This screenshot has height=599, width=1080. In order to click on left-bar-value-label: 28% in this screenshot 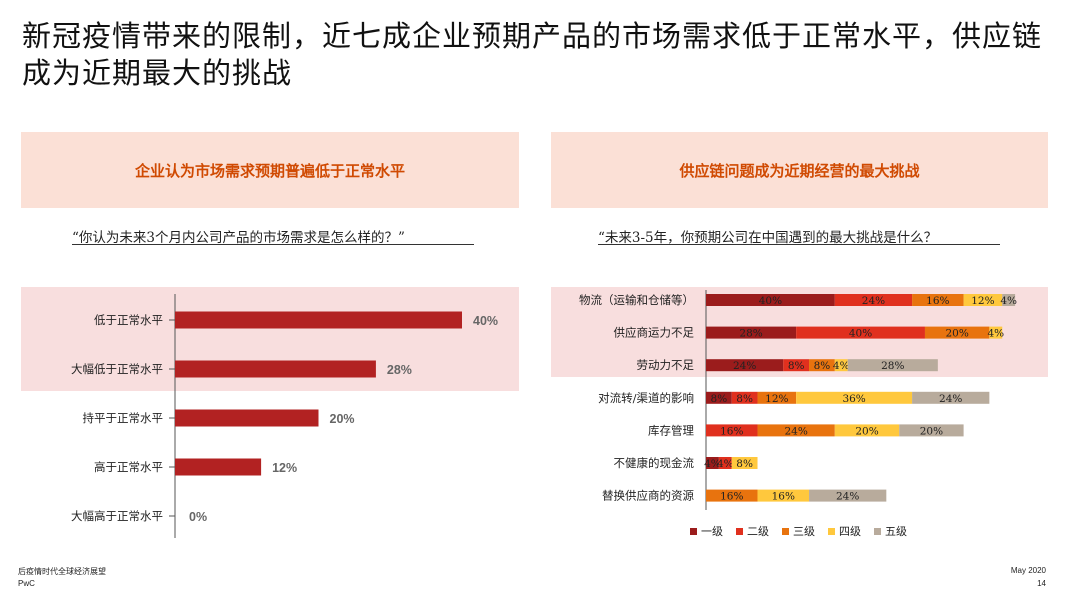, I will do `click(399, 370)`.